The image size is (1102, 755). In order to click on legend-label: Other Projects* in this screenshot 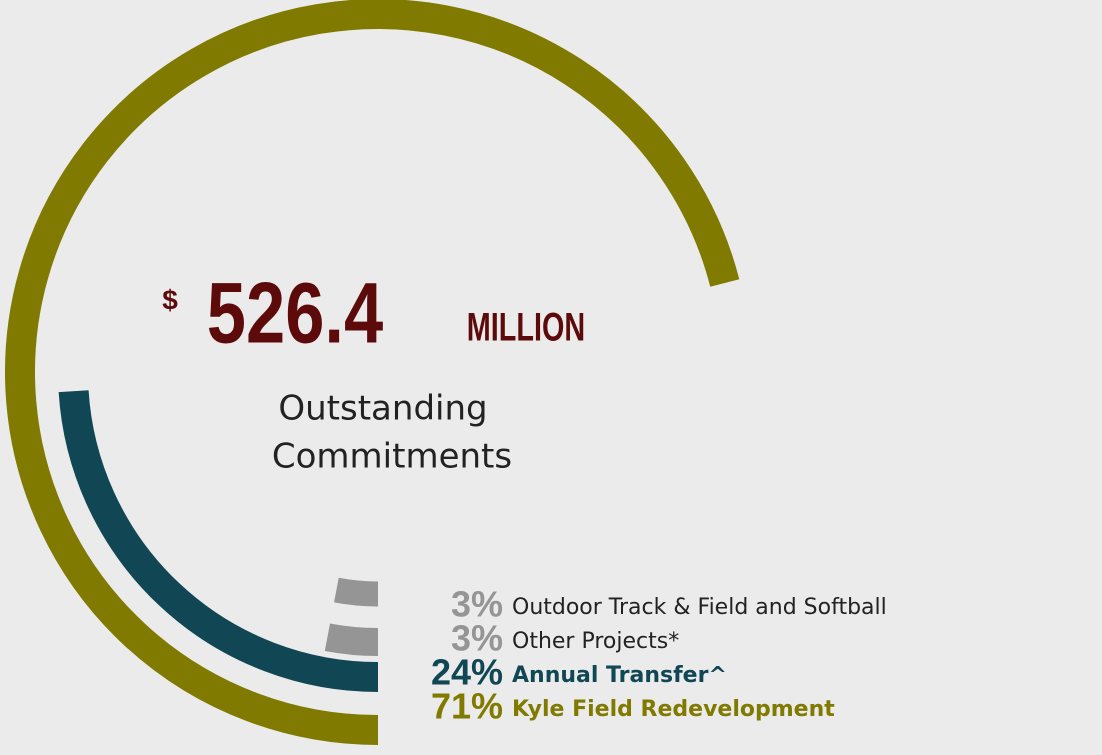, I will do `click(595, 641)`.